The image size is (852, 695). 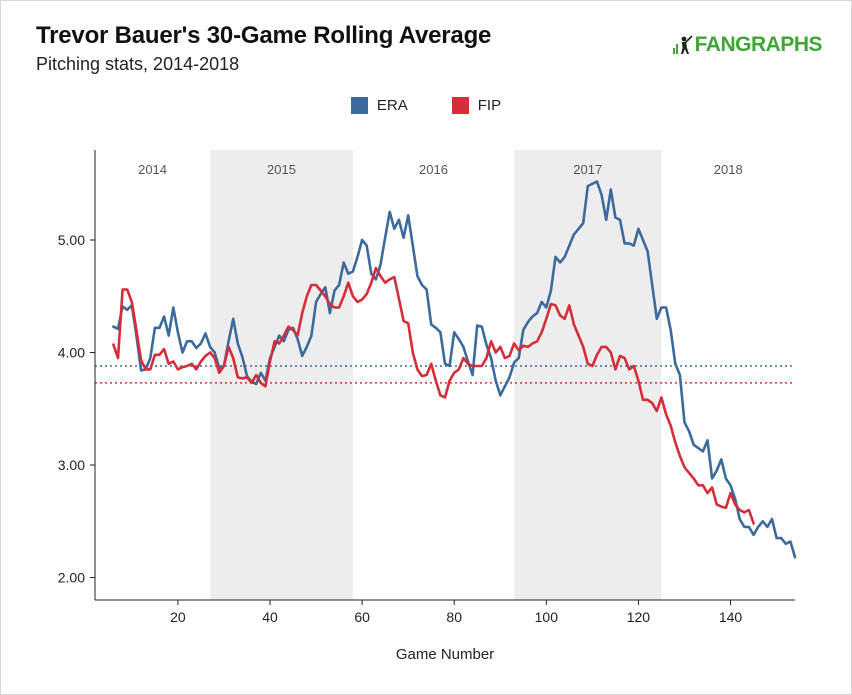 I want to click on legend-label-fip: FIP, so click(x=489, y=105).